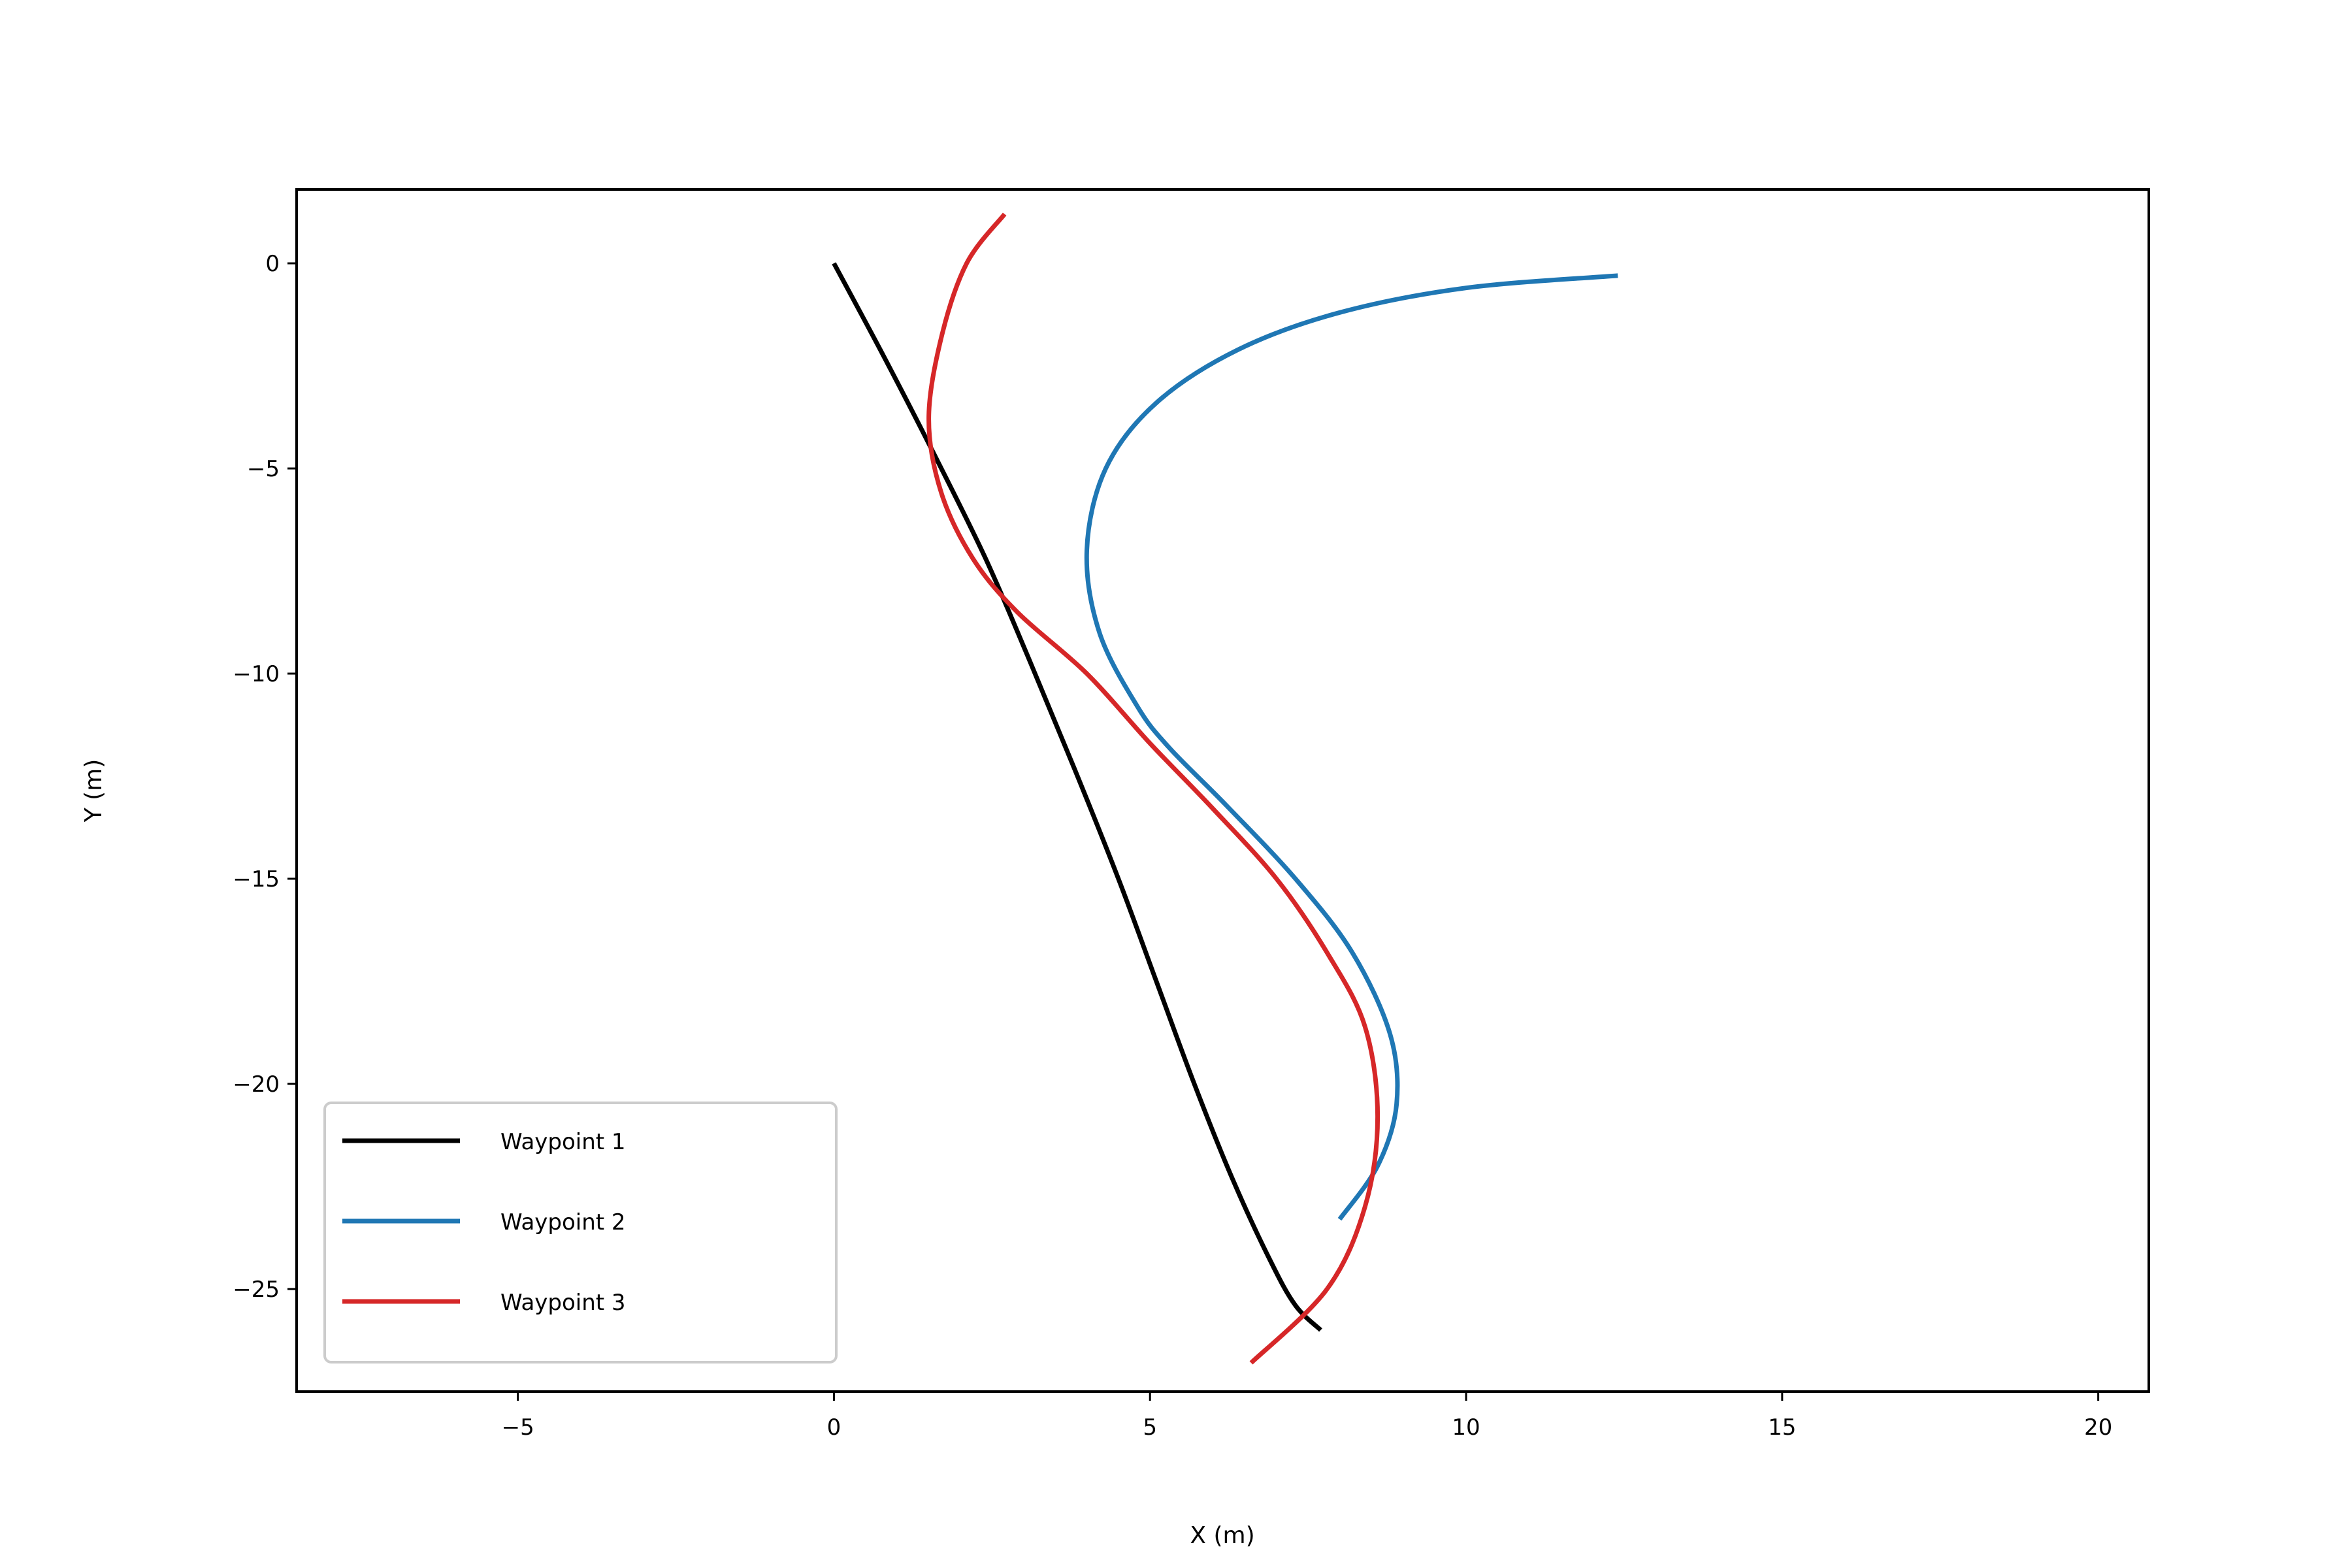 The height and width of the screenshot is (1568, 2352). Describe the element at coordinates (563, 1222) in the screenshot. I see `legend-label-waypoint-2: Waypoint 2` at that location.